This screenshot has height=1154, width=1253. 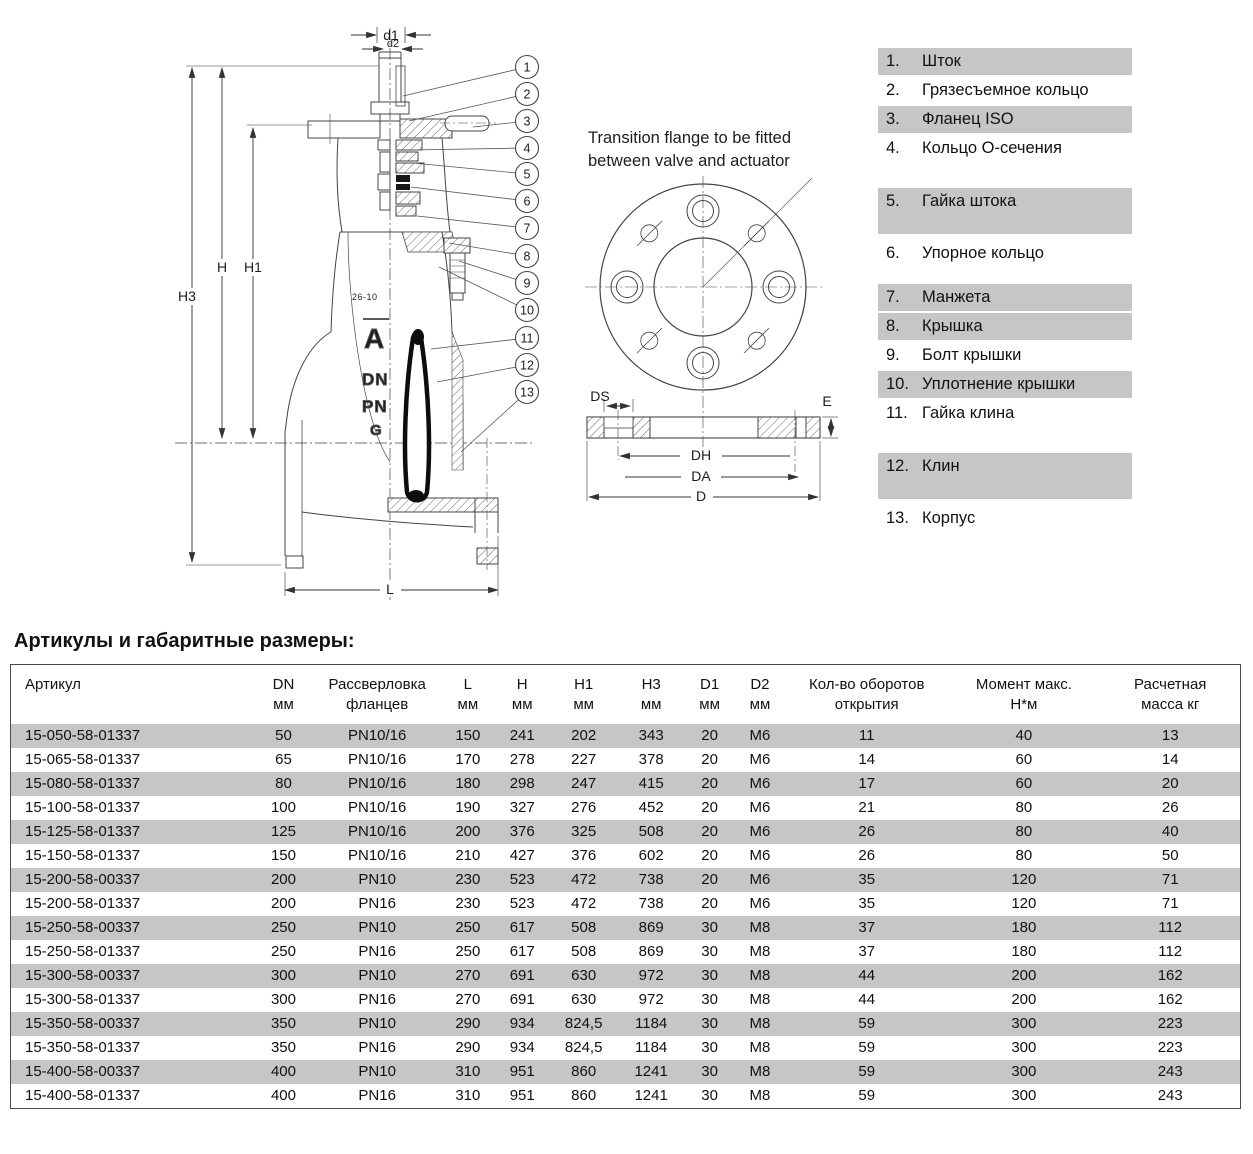 What do you see at coordinates (83, 759) in the screenshot?
I see `cell-articul: 15-065-58-01337` at bounding box center [83, 759].